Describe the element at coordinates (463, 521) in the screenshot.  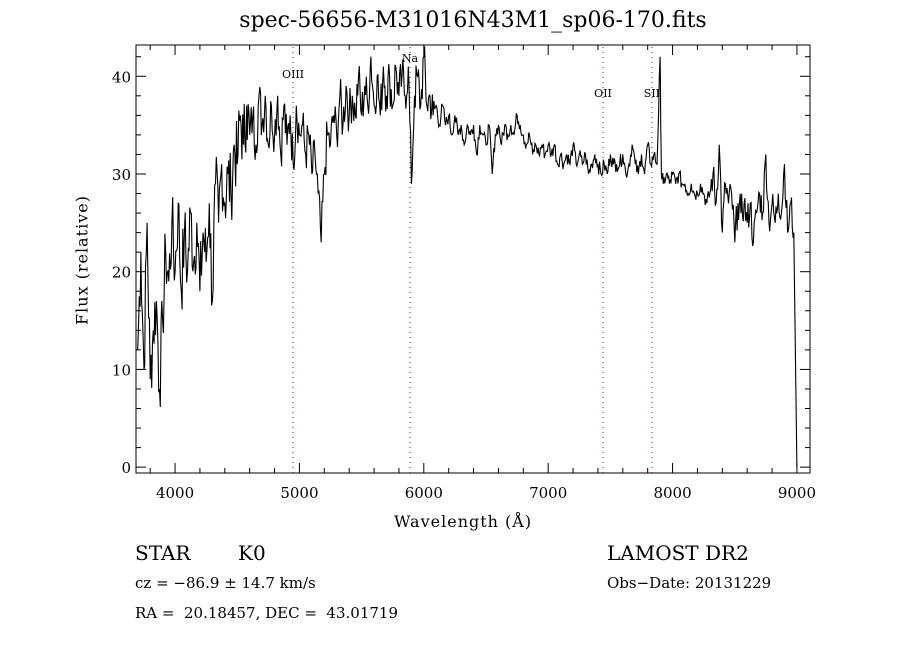
I see `x-axis-label: Wavelength (Å)` at that location.